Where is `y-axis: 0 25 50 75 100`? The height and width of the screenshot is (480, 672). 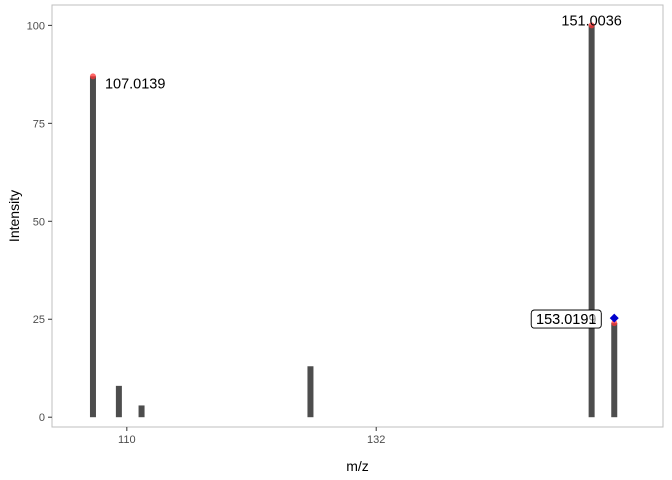
y-axis: 0 25 50 75 100 is located at coordinates (39, 222).